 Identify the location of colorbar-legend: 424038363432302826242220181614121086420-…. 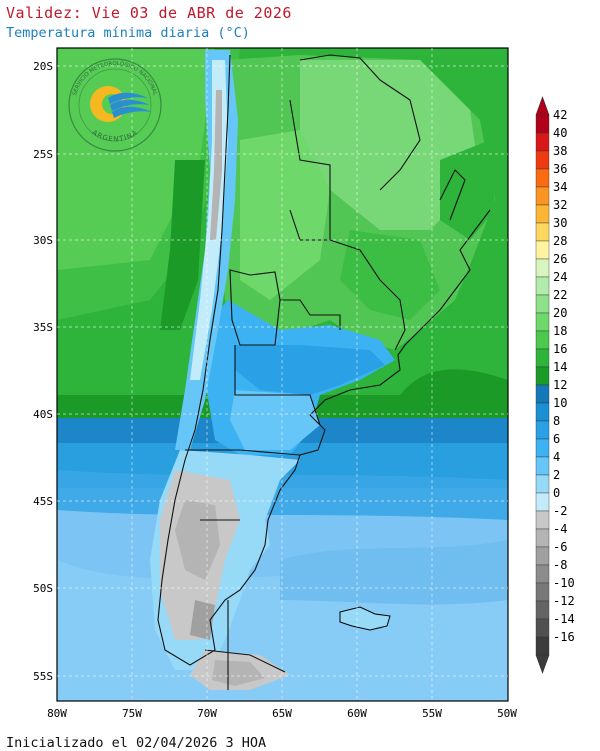
(555, 385).